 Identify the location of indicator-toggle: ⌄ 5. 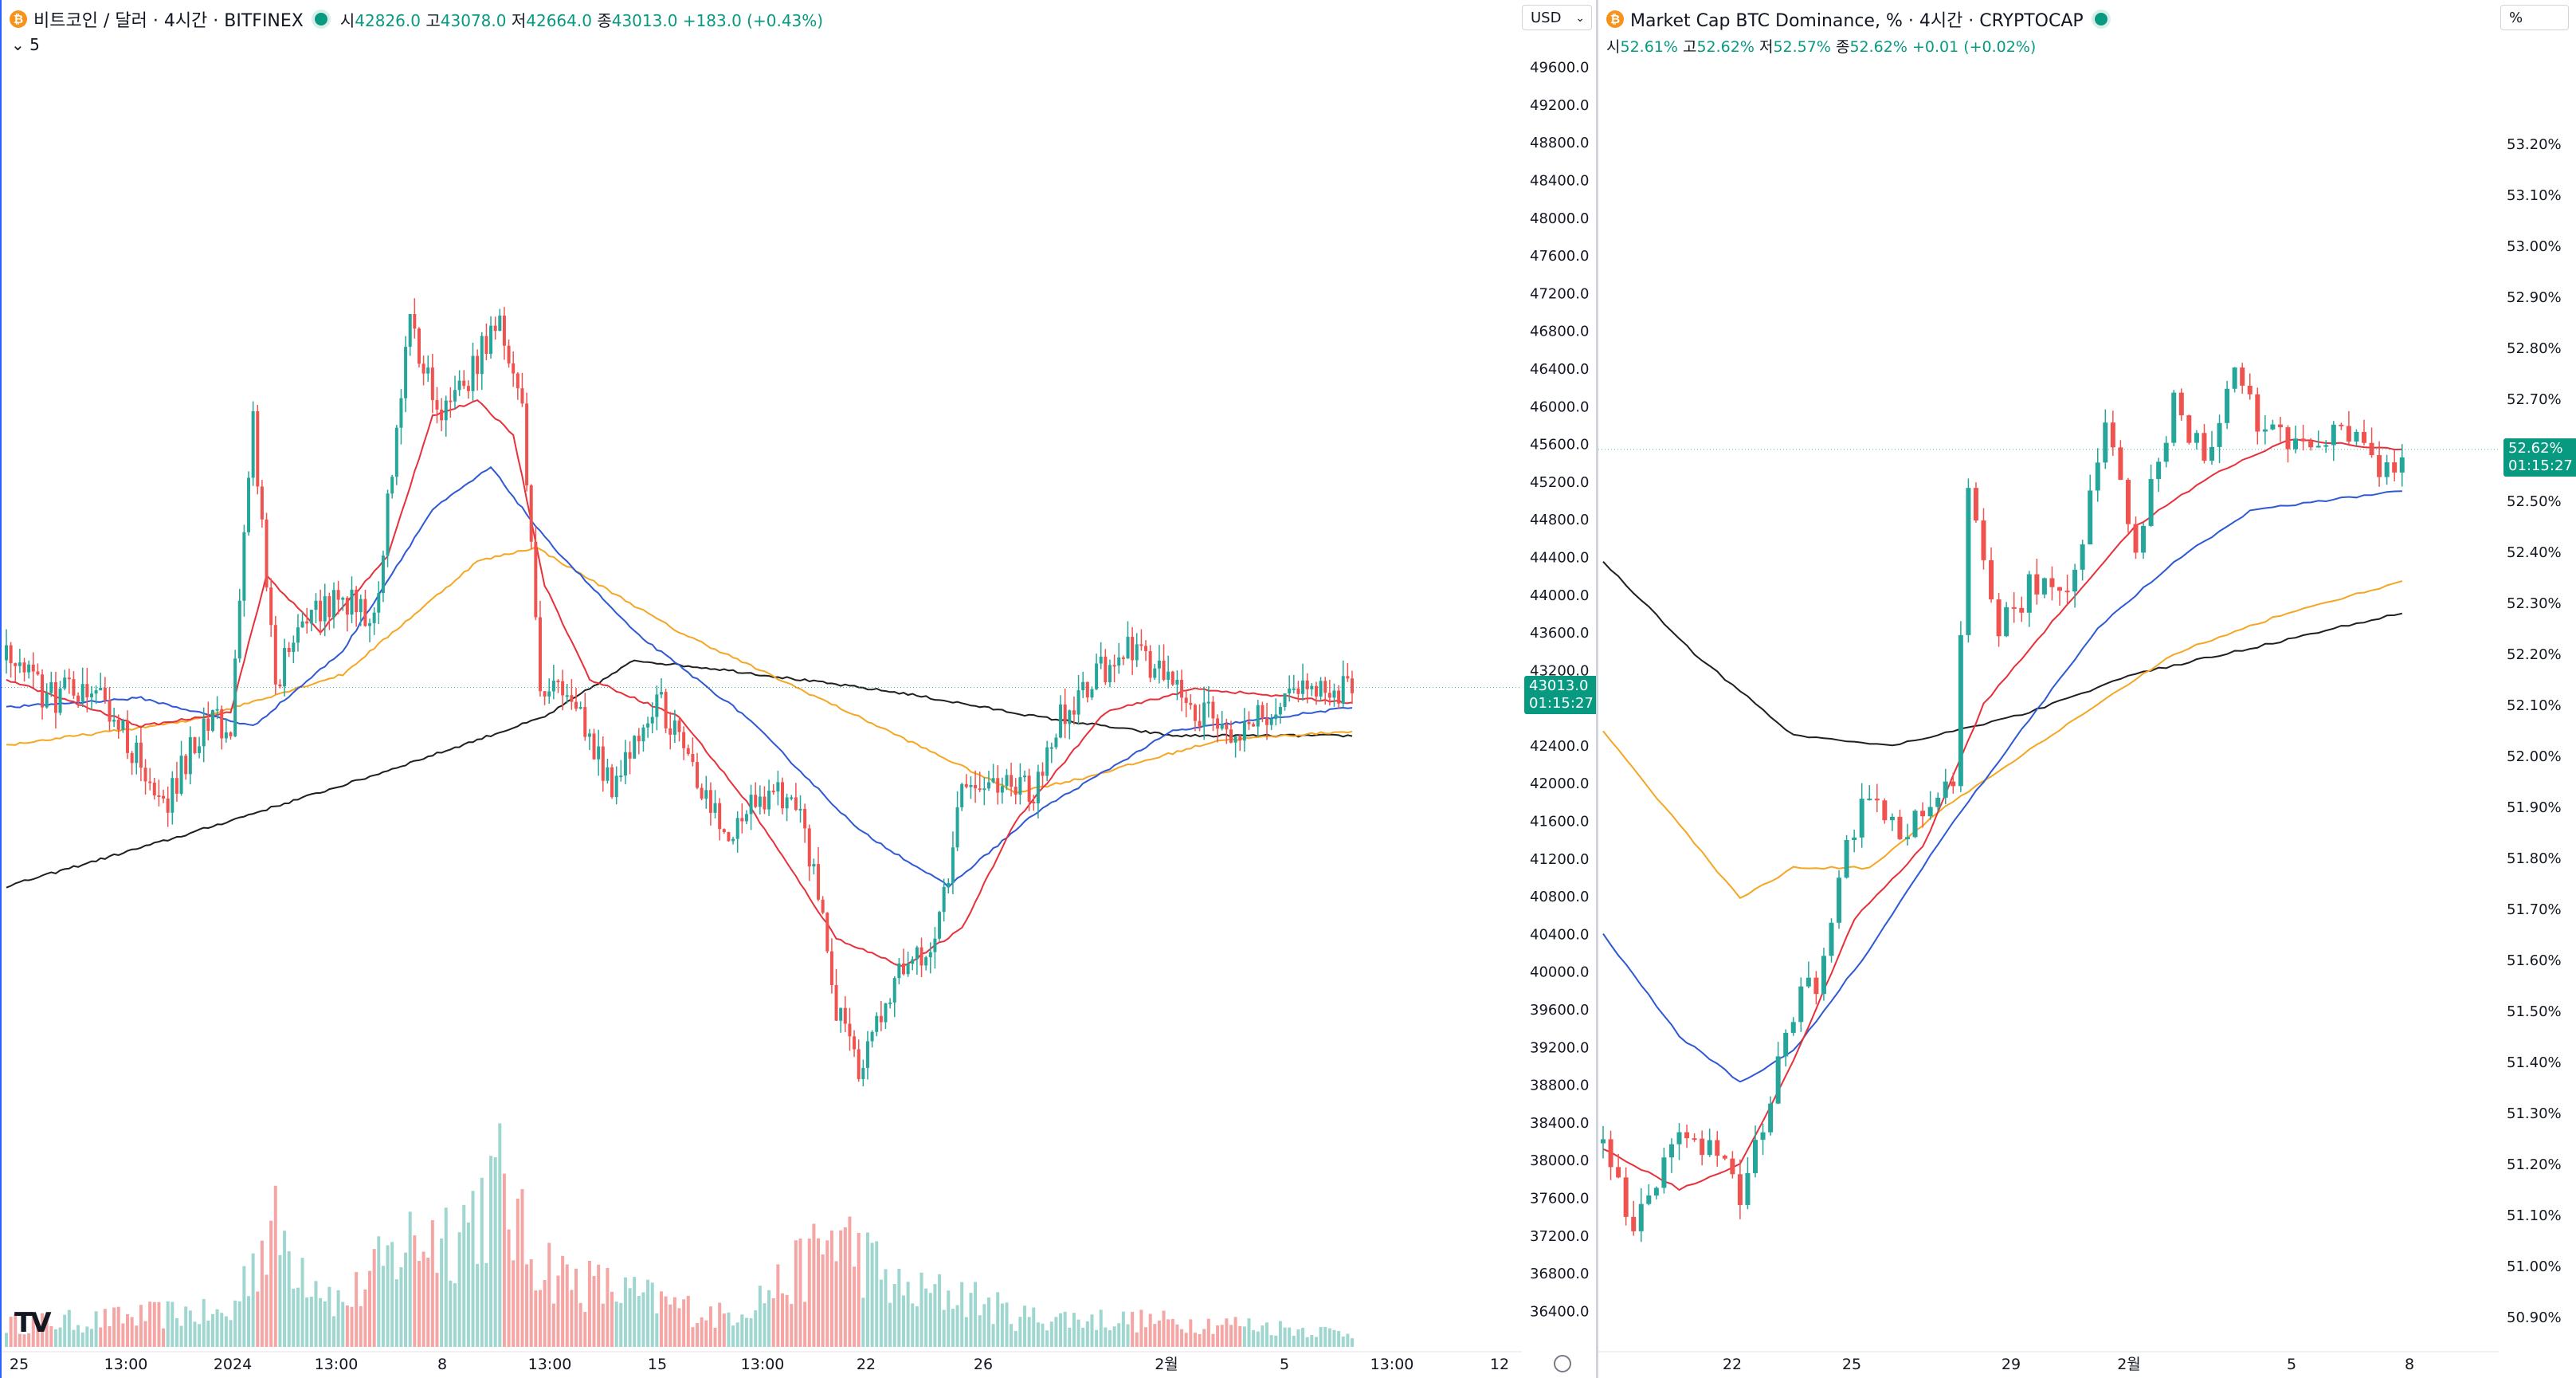
(26, 44).